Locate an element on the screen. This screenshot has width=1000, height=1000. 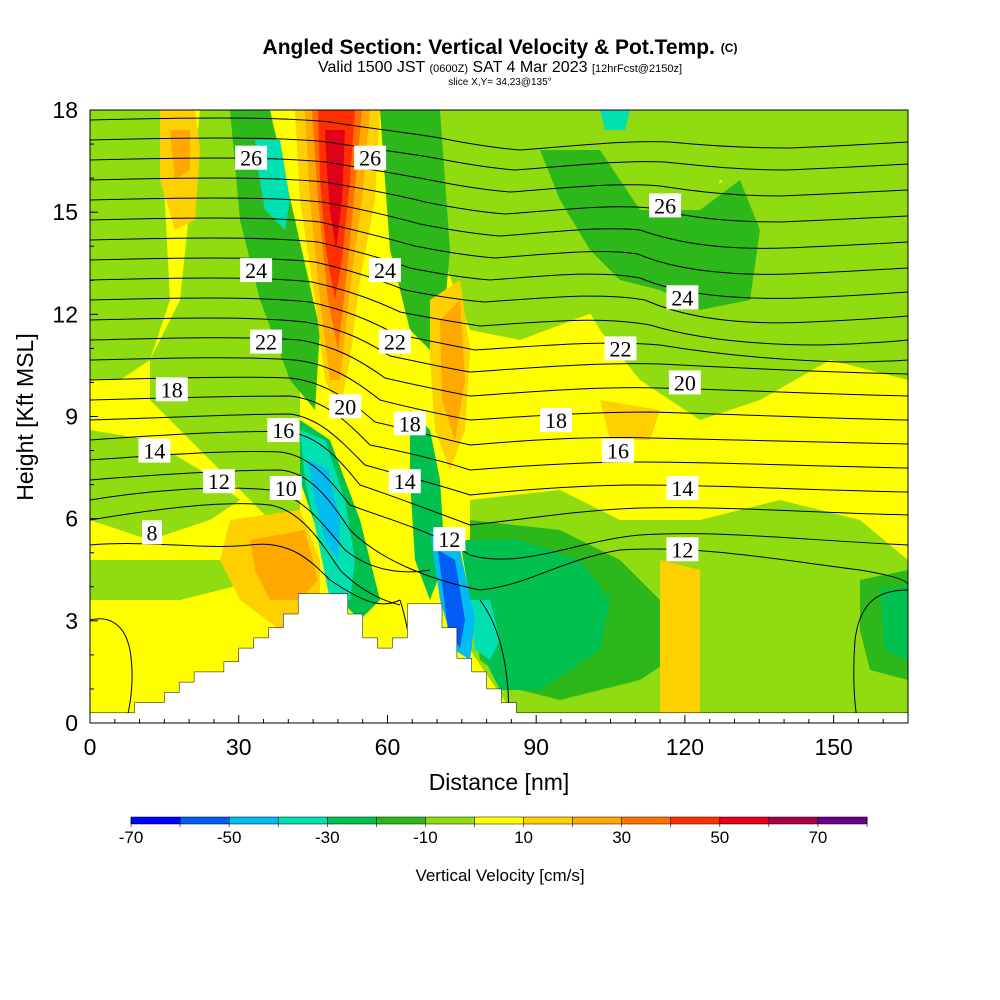
contour-label: 10 is located at coordinates (285, 488).